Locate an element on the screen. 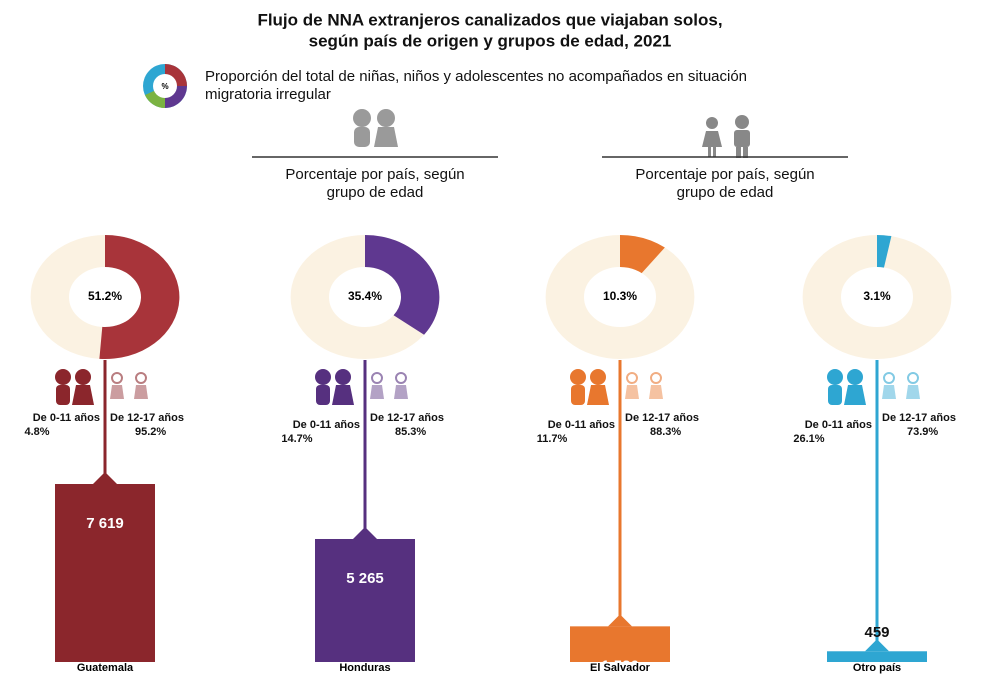 The image size is (981, 680). category-label: Honduras is located at coordinates (364, 668).